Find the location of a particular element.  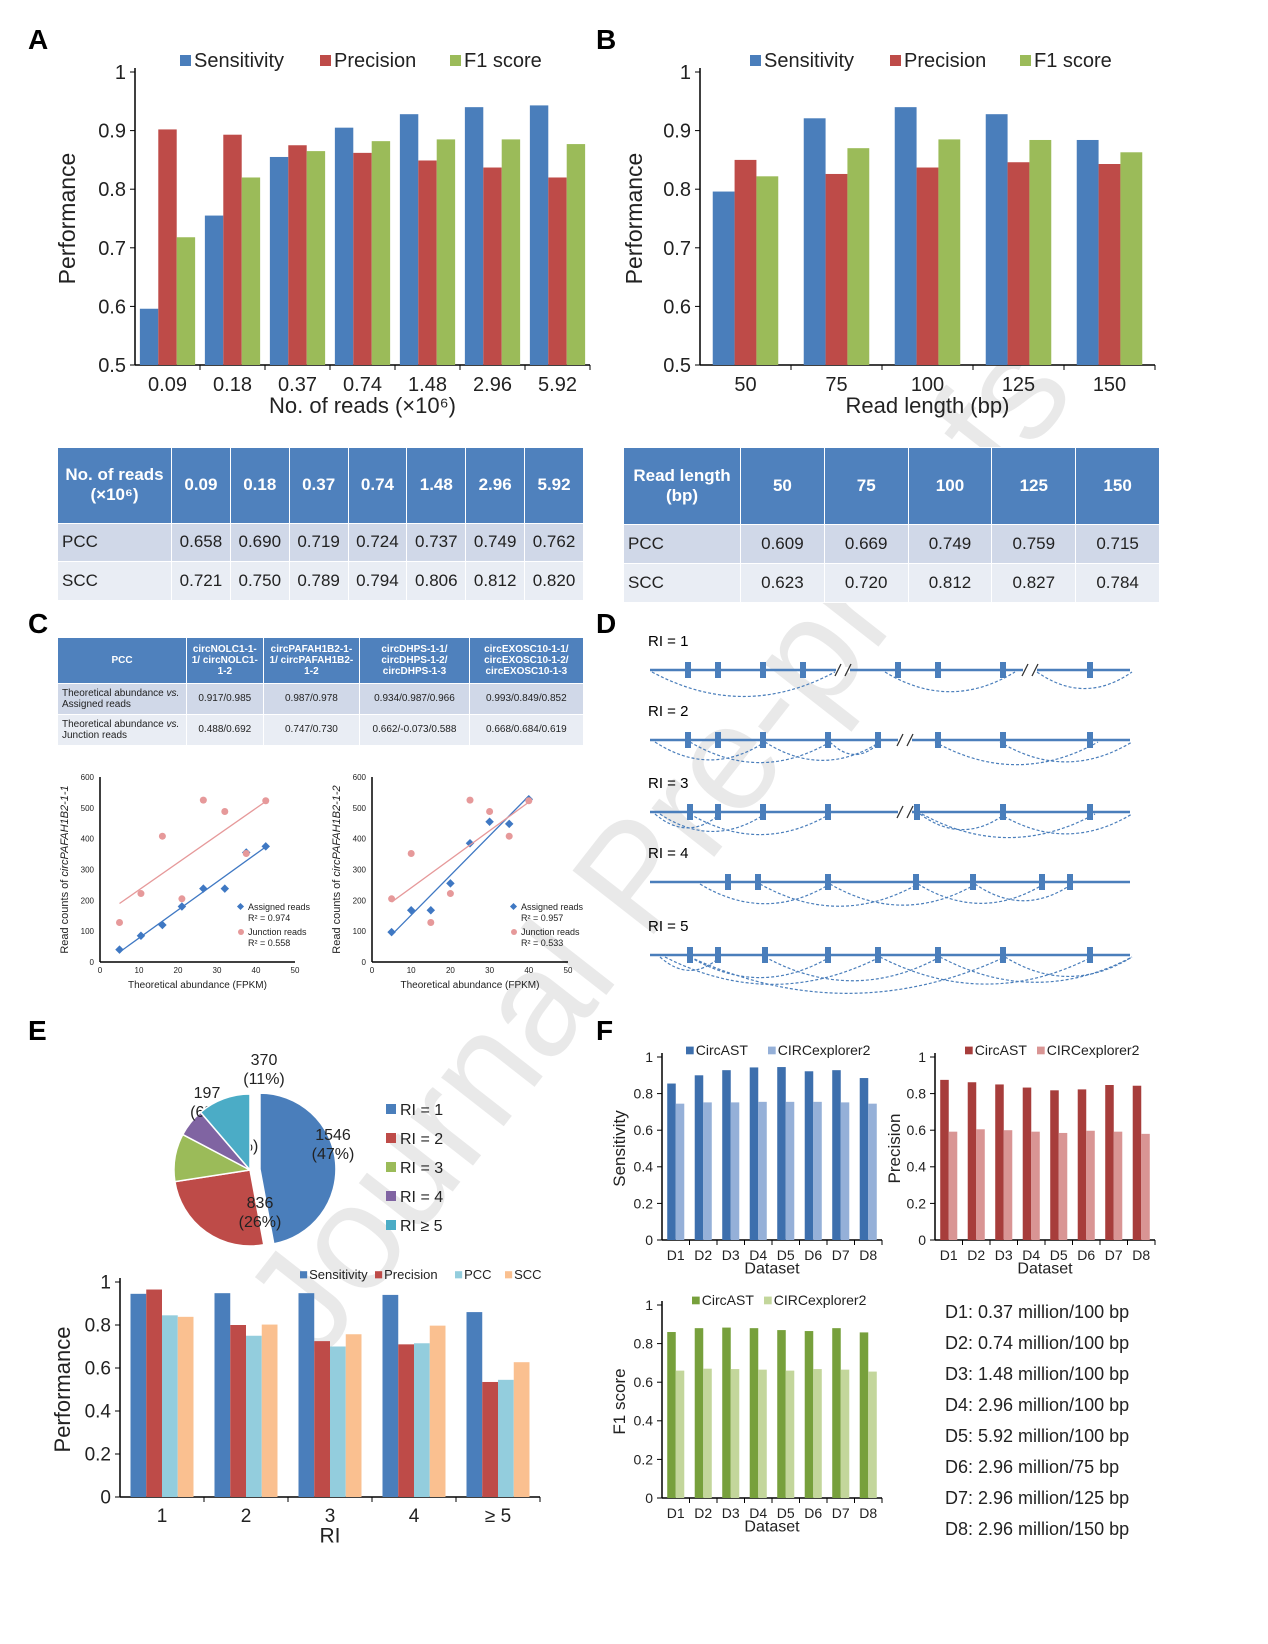

dataset-note: D3: 1.48 million/100 bp is located at coordinates (1037, 1374).